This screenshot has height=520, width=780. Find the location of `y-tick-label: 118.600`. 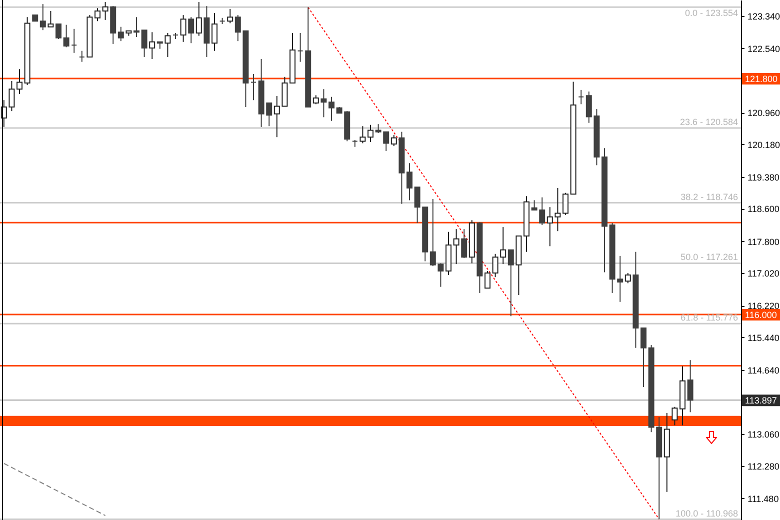

y-tick-label: 118.600 is located at coordinates (764, 209).